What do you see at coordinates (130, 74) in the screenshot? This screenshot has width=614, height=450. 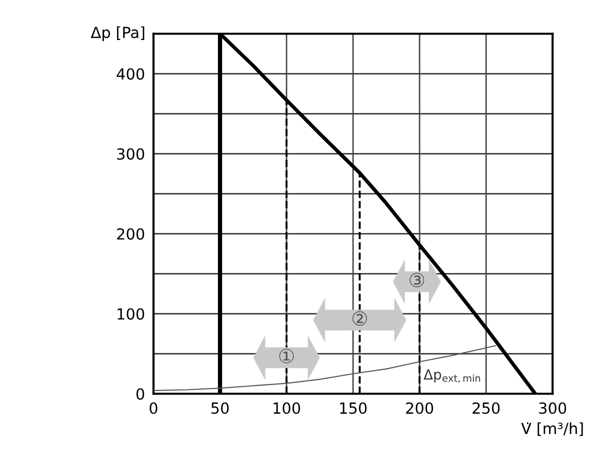 I see `y-tick-label: 400` at bounding box center [130, 74].